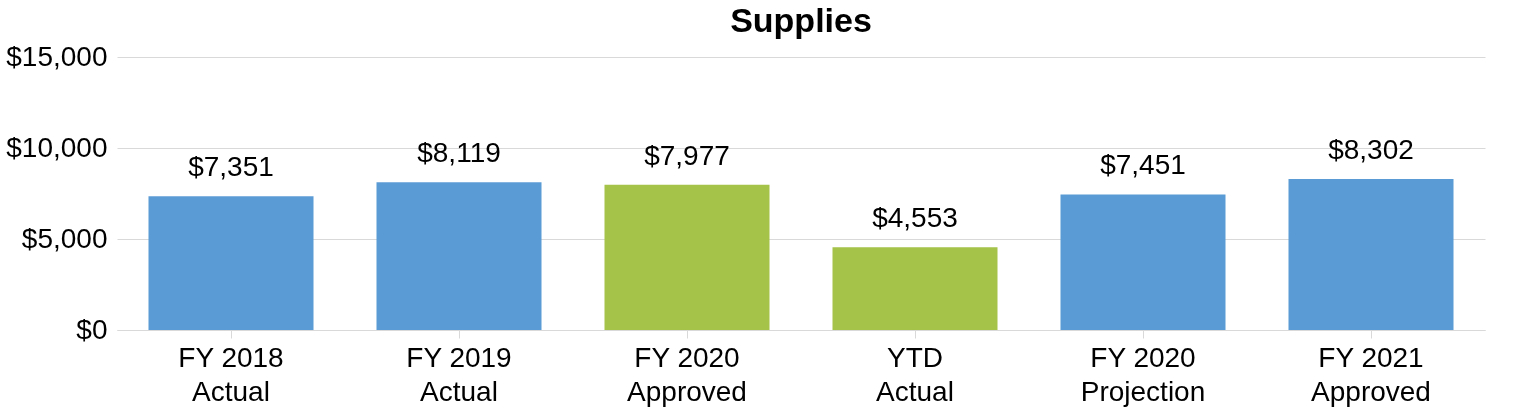 This screenshot has height=414, width=1539. Describe the element at coordinates (459, 374) in the screenshot. I see `x-tick-label: FY 2019 Actual` at that location.